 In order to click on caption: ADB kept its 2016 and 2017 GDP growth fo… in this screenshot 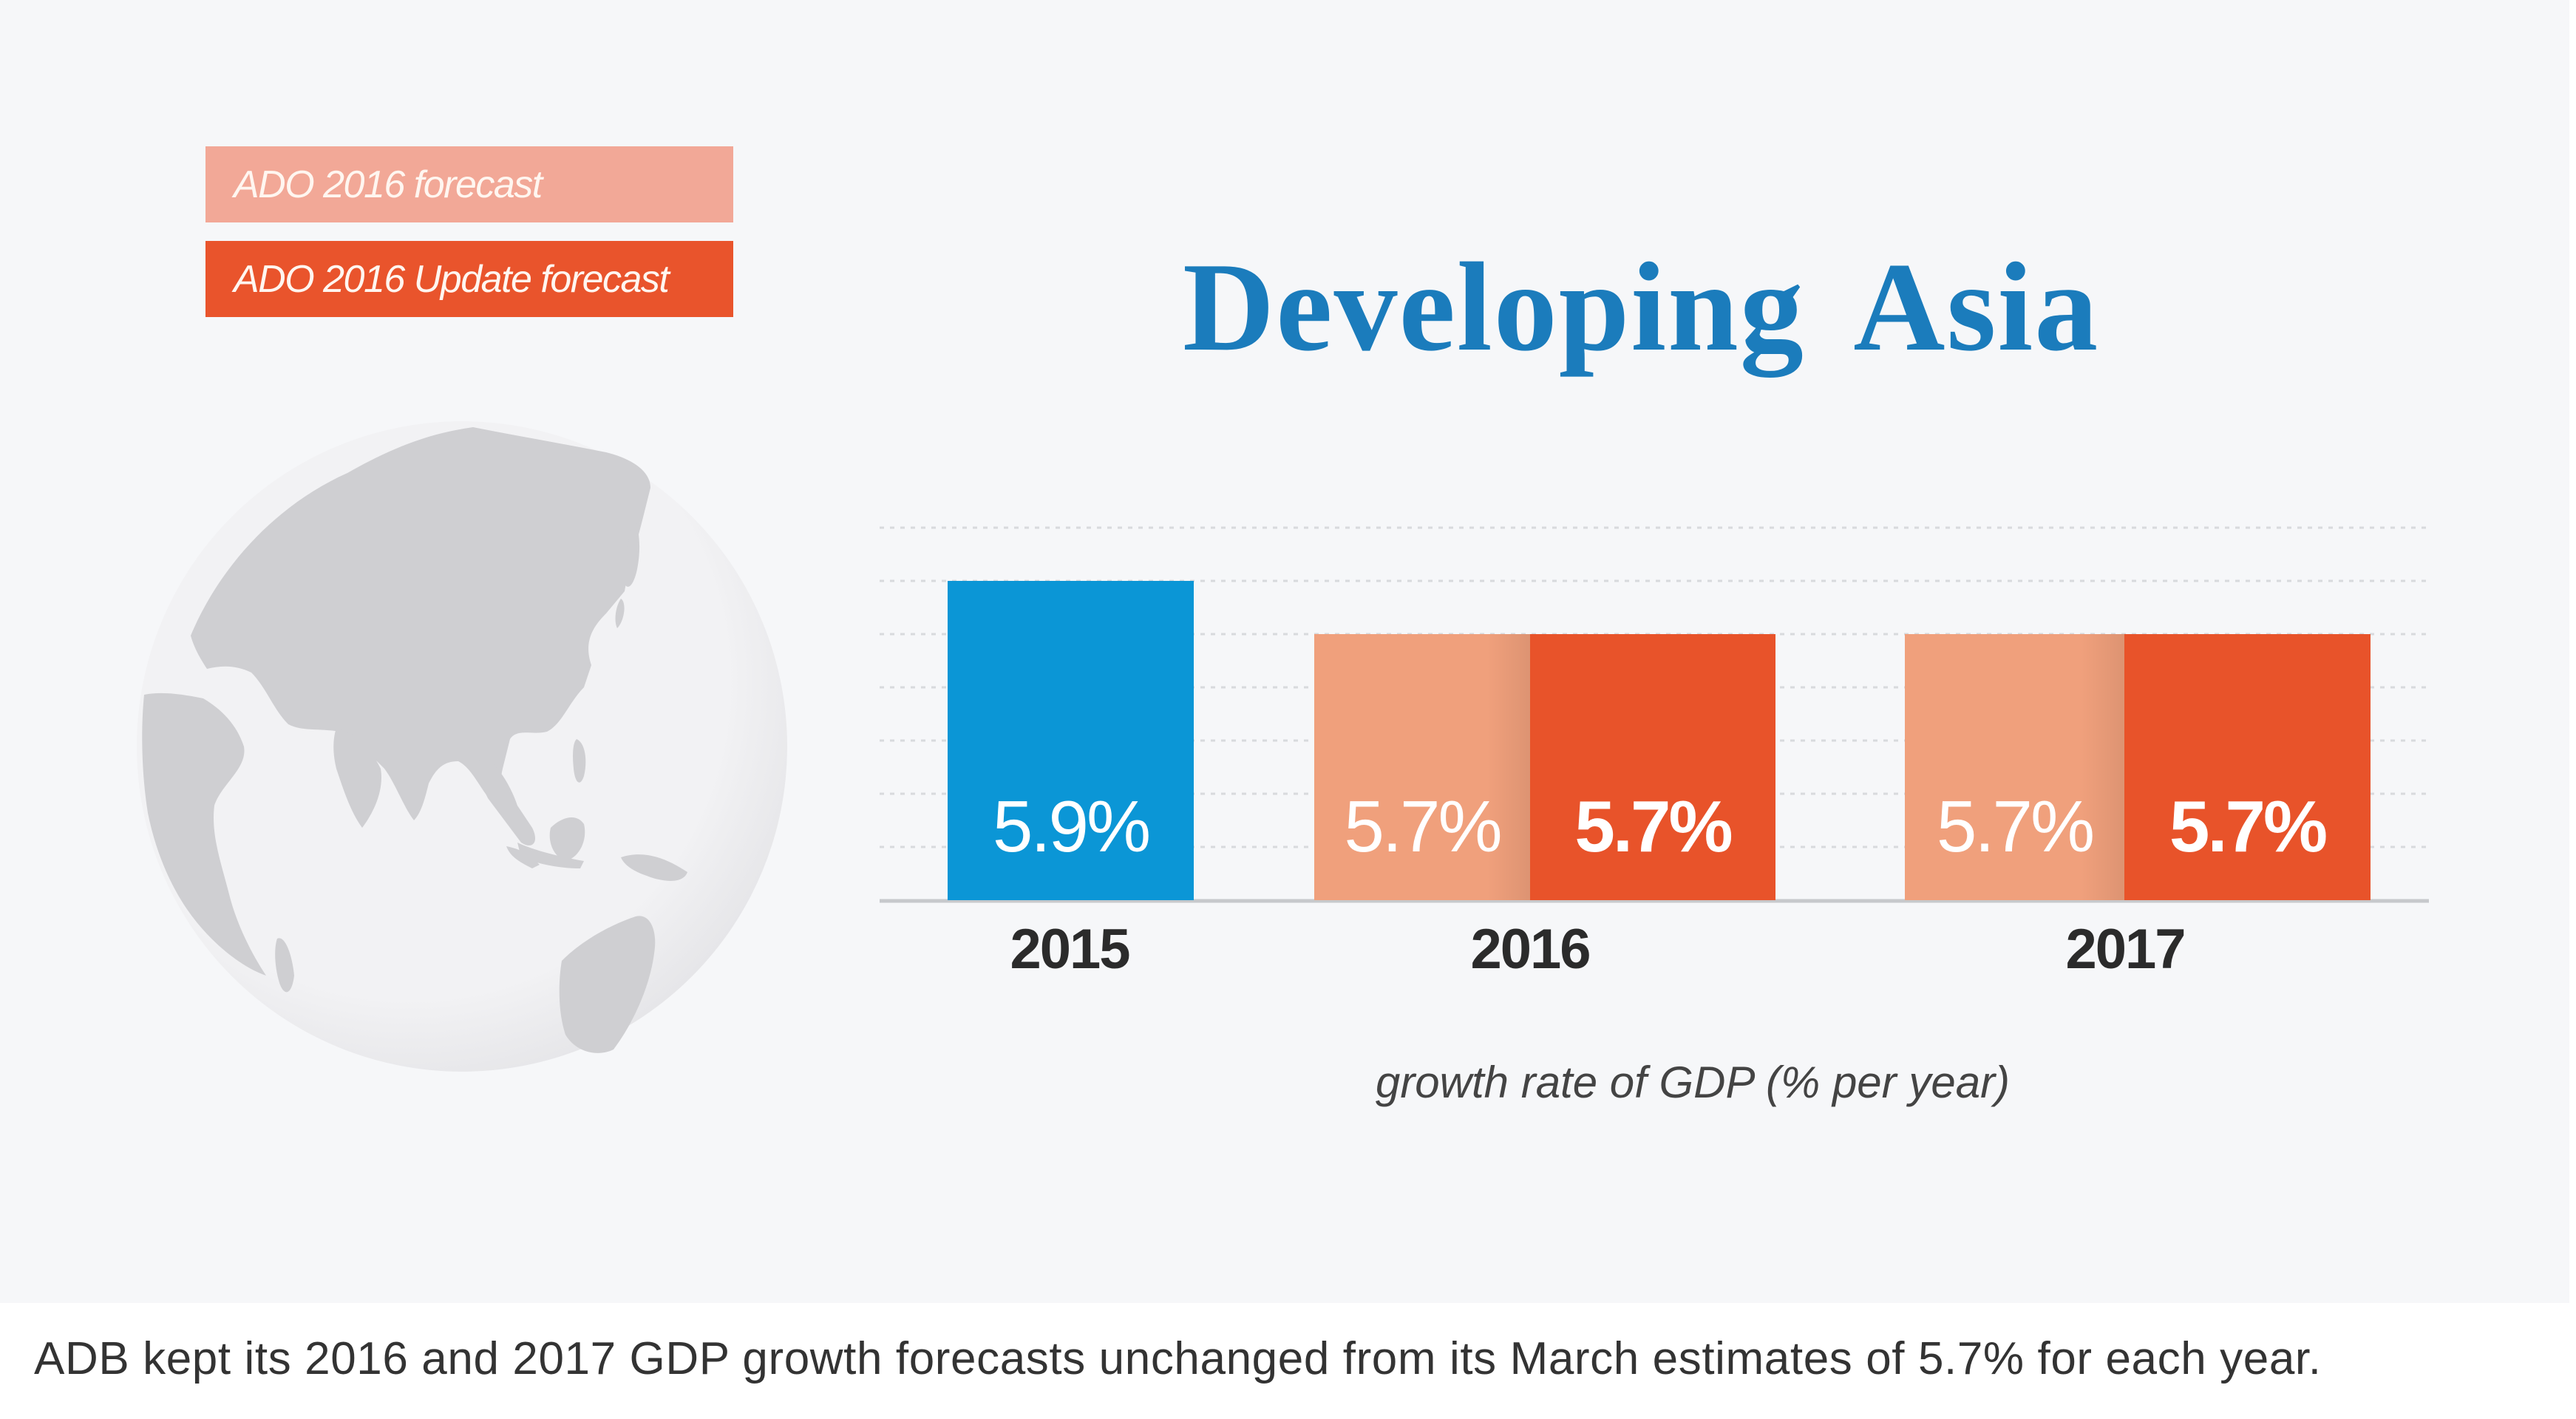, I will do `click(1178, 1358)`.